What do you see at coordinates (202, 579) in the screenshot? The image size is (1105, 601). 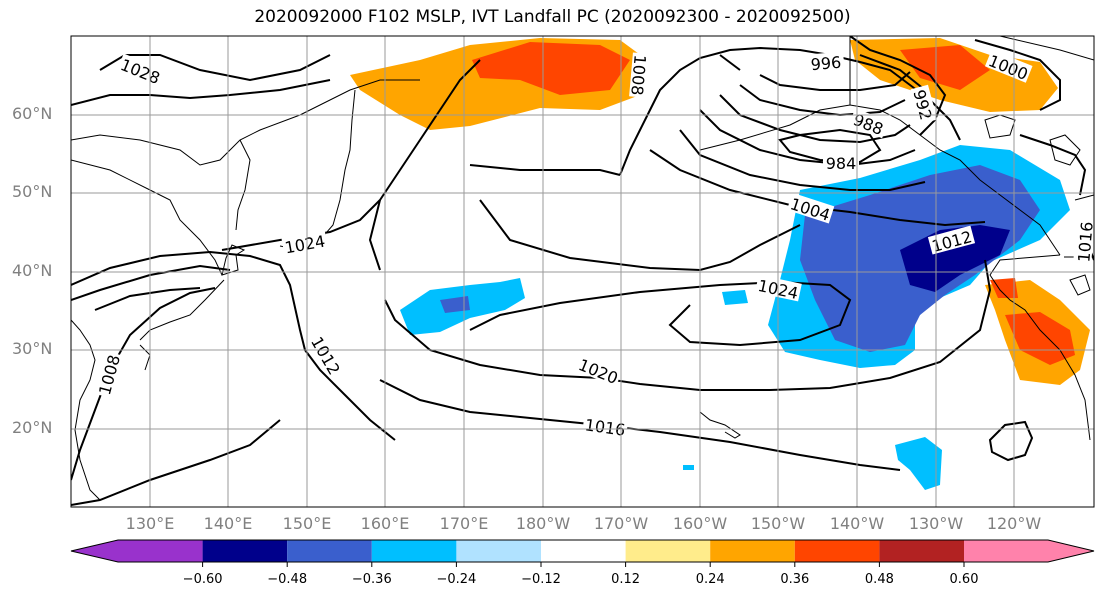 I see `colorbar-tick-label: −0.60` at bounding box center [202, 579].